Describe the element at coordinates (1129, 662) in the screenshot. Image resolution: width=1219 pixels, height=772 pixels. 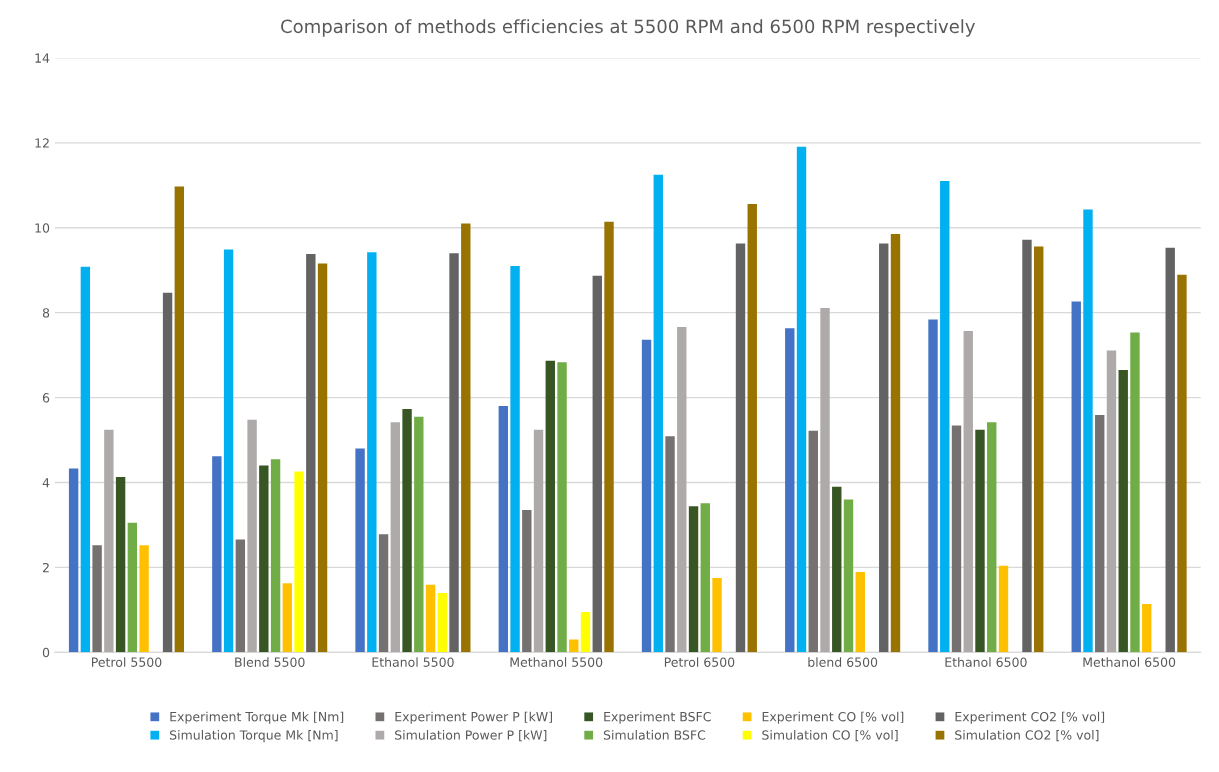
I see `x-tick-label: Methanol 6500` at that location.